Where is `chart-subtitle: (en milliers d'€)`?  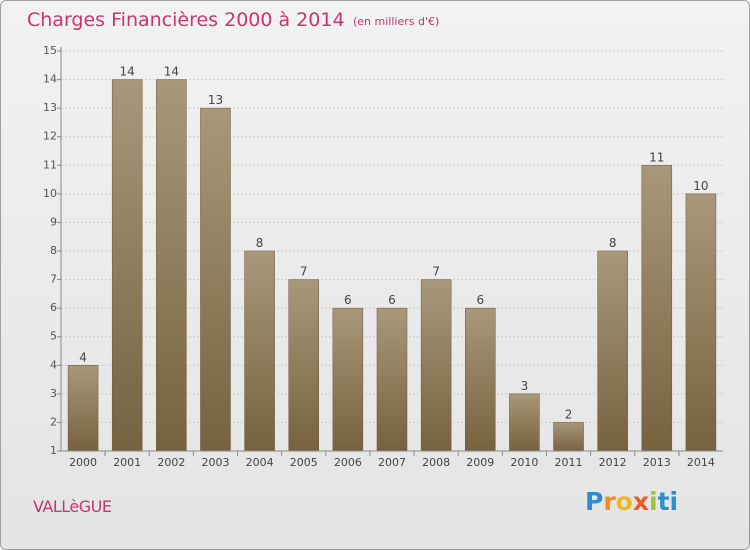
chart-subtitle: (en milliers d'€) is located at coordinates (396, 21).